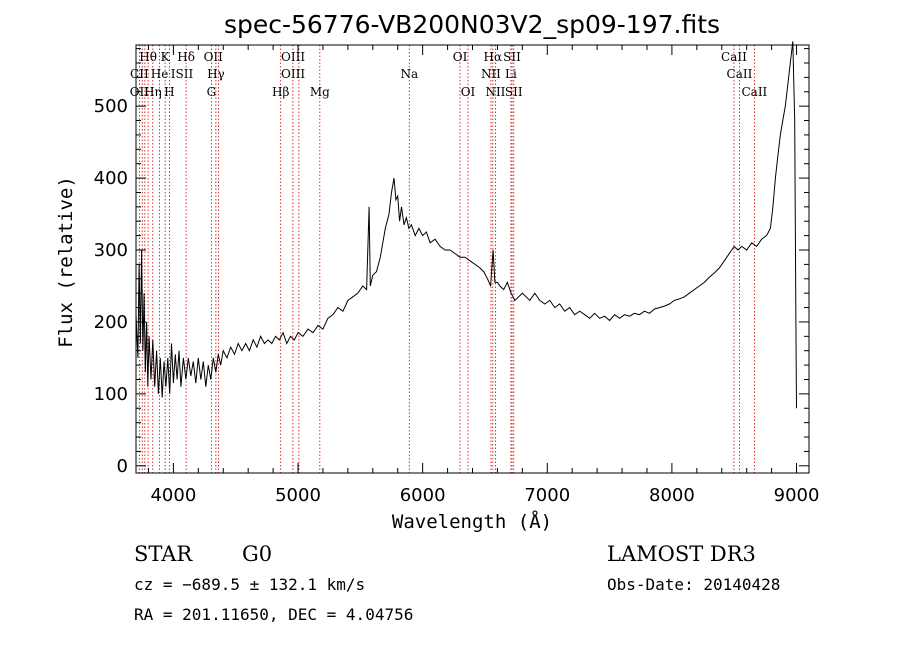 The image size is (900, 649). What do you see at coordinates (148, 57) in the screenshot?
I see `line-label: Hθ` at bounding box center [148, 57].